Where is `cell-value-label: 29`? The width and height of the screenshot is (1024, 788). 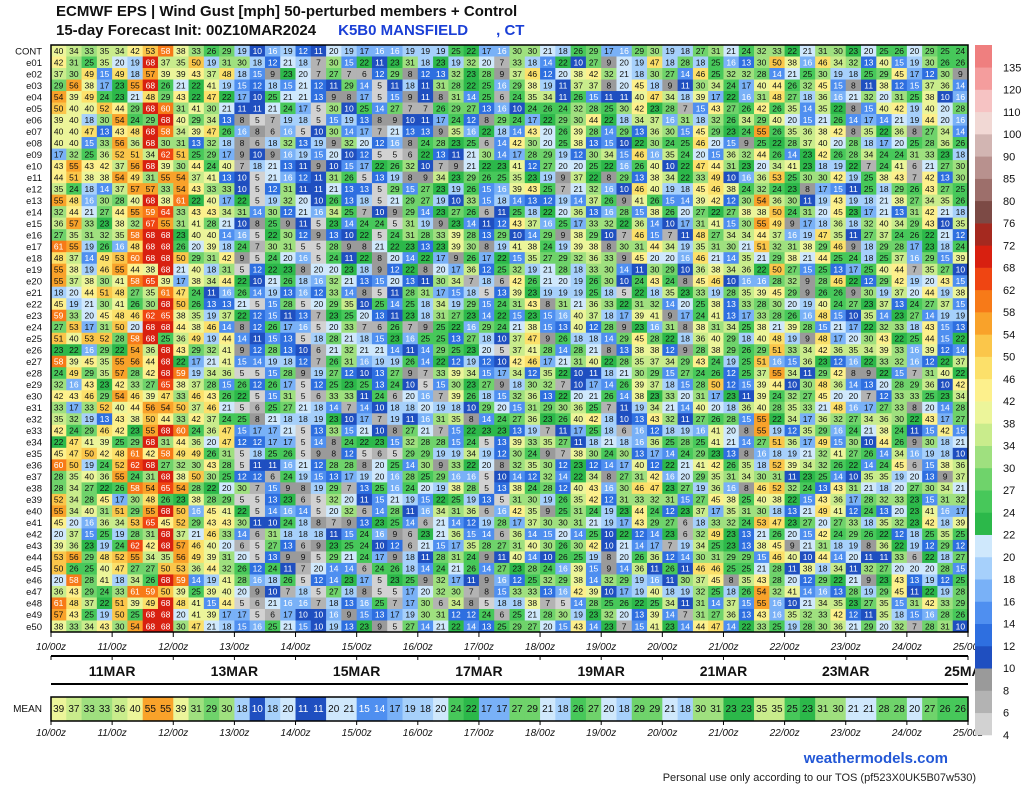 cell-value-label: 29 is located at coordinates (227, 51).